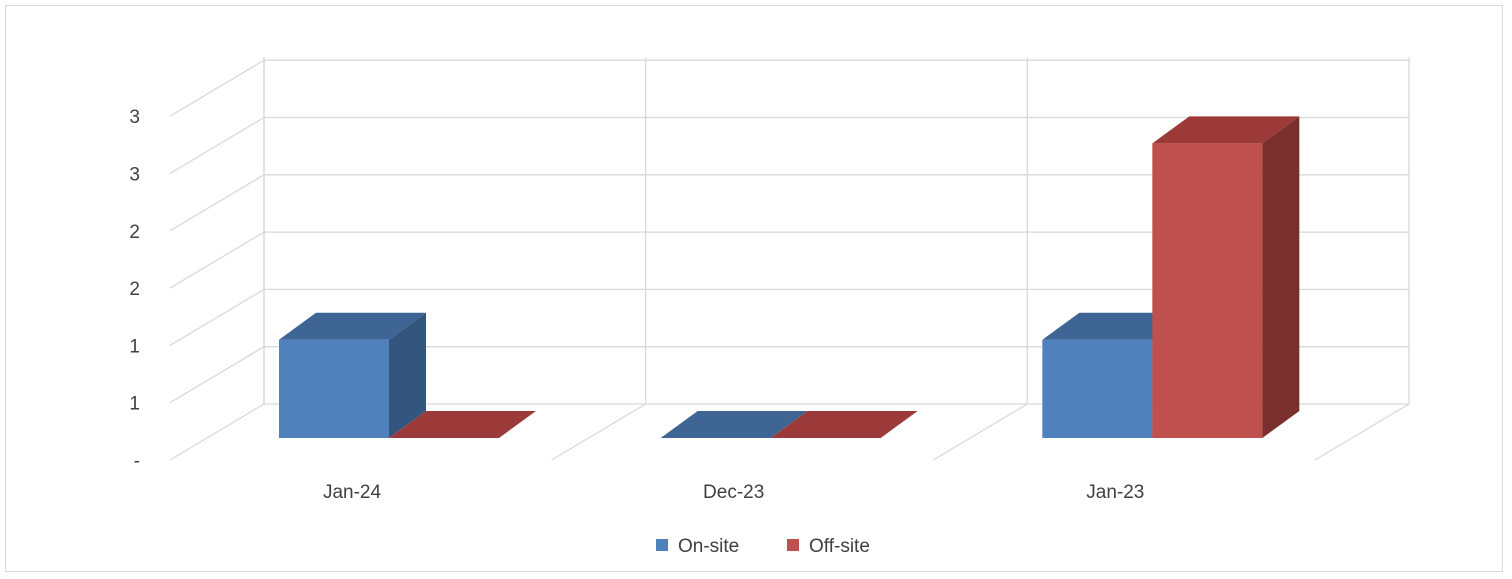  What do you see at coordinates (662, 545) in the screenshot?
I see `legend-swatch-on-site` at bounding box center [662, 545].